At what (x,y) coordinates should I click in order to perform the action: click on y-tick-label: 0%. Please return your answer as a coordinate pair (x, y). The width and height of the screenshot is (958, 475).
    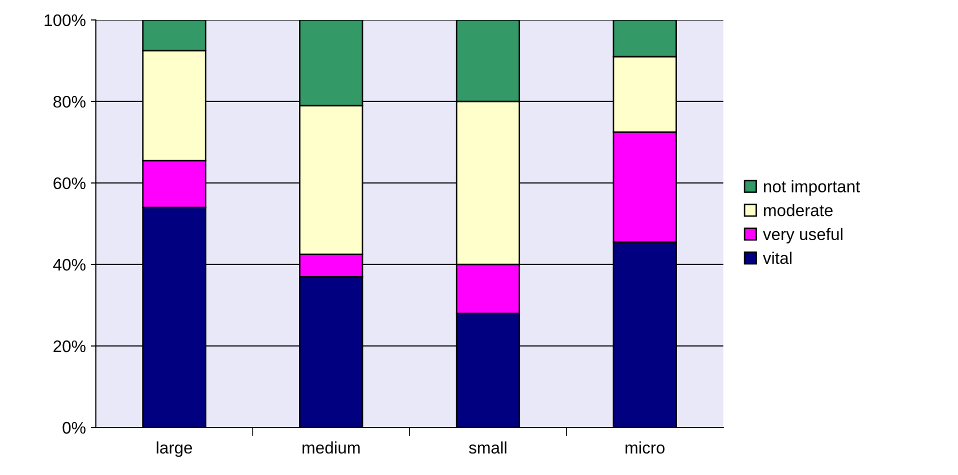
    Looking at the image, I should click on (74, 428).